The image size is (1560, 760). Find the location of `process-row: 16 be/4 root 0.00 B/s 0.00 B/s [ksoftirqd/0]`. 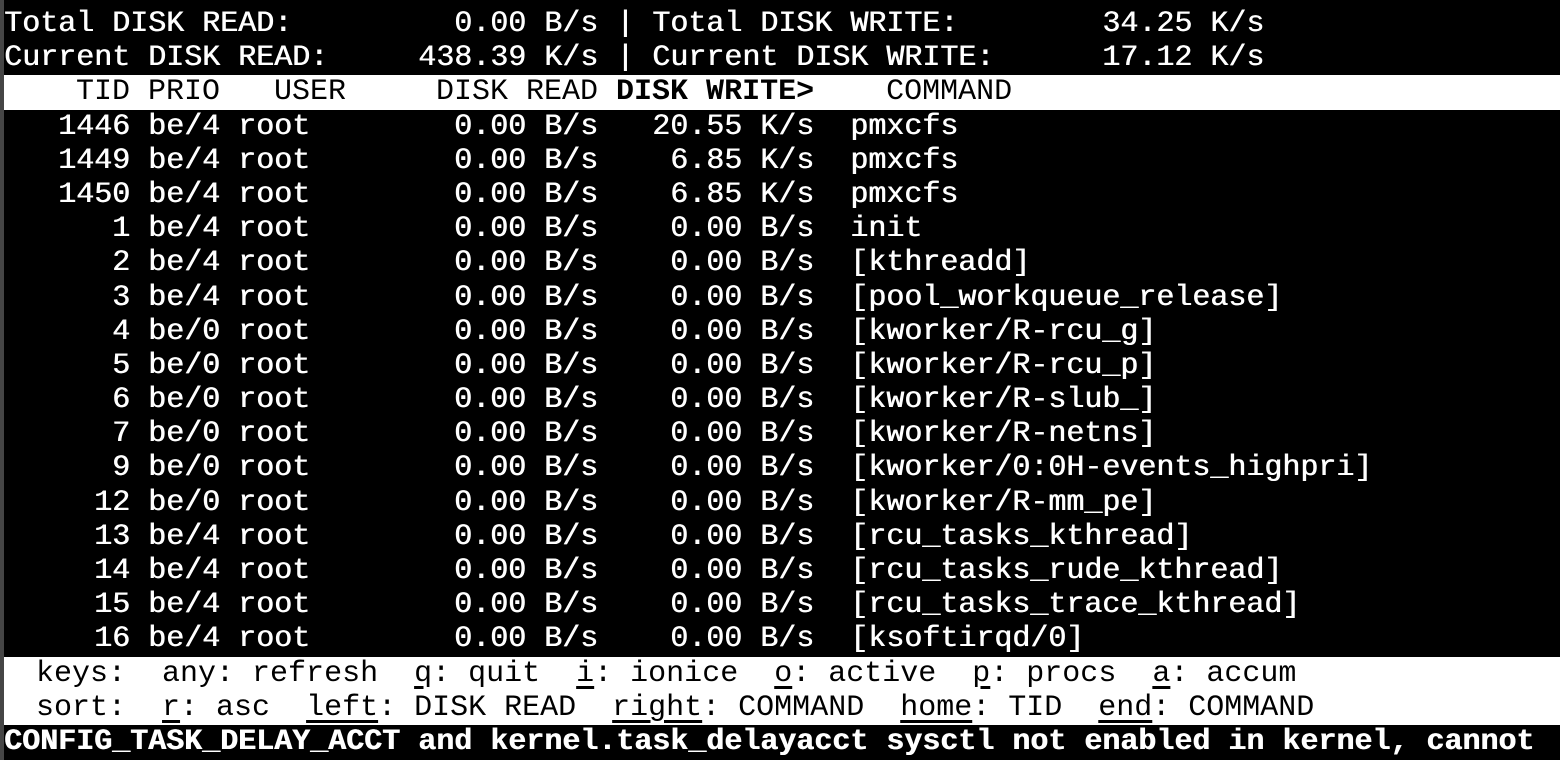

process-row: 16 be/4 root 0.00 B/s 0.00 B/s [ksoftirqd/0] is located at coordinates (782, 639).